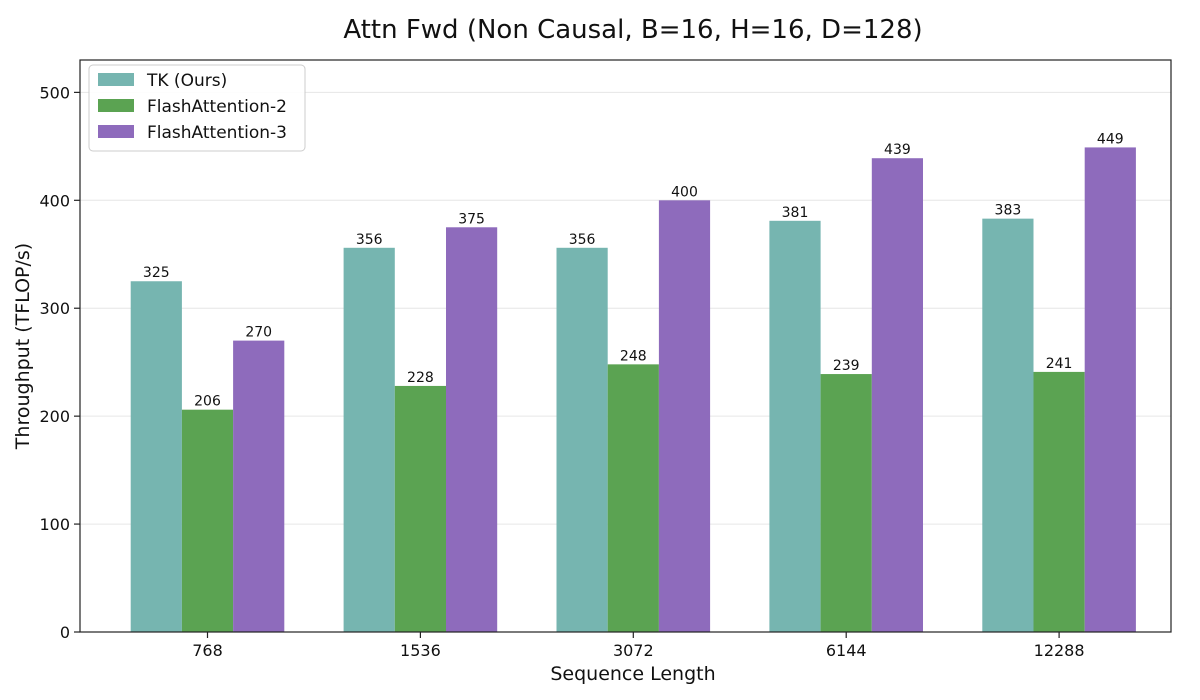  Describe the element at coordinates (632, 30) in the screenshot. I see `chart-title: Attn Fwd (Non Causal, B=16, H=16, D=128)` at that location.